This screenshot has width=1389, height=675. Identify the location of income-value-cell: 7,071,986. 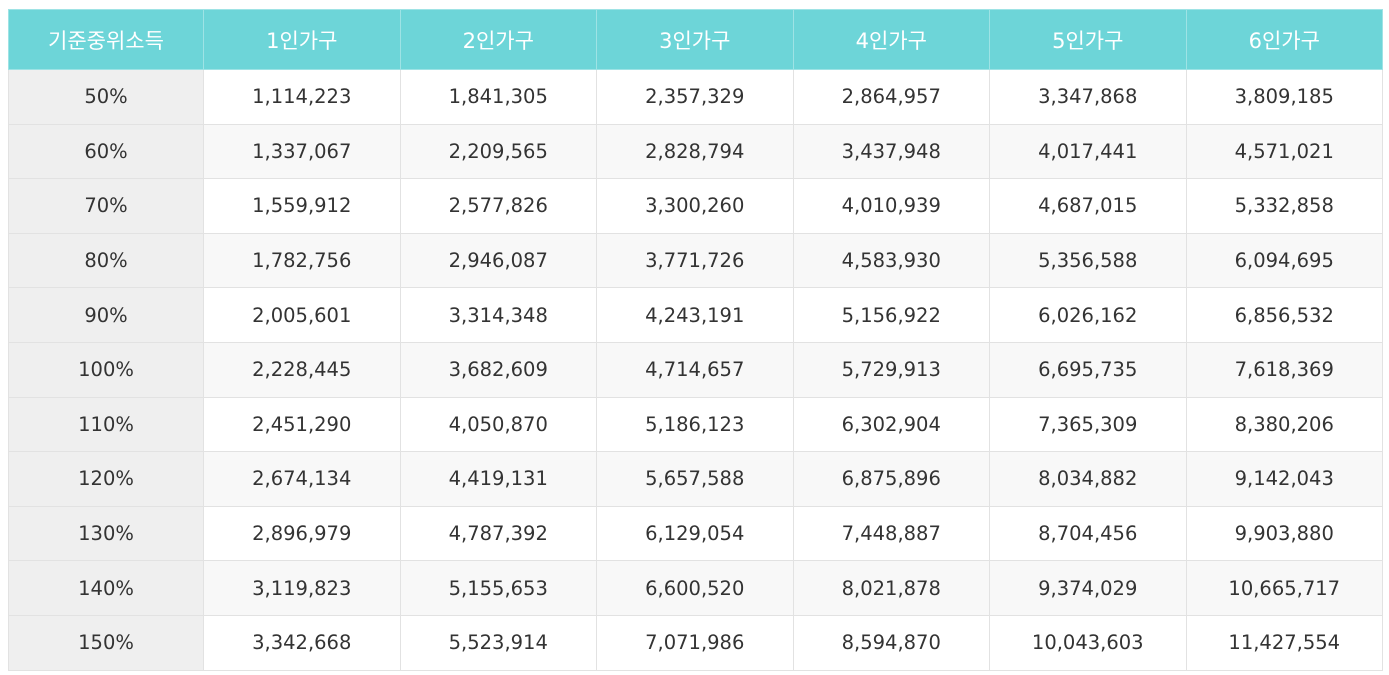
(695, 642).